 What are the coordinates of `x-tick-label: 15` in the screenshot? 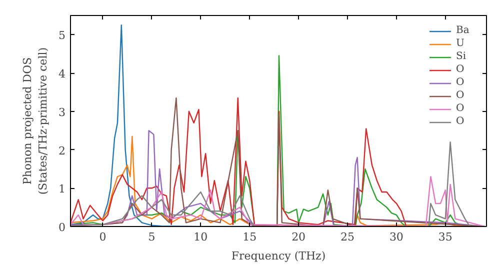 It's located at (249, 237).